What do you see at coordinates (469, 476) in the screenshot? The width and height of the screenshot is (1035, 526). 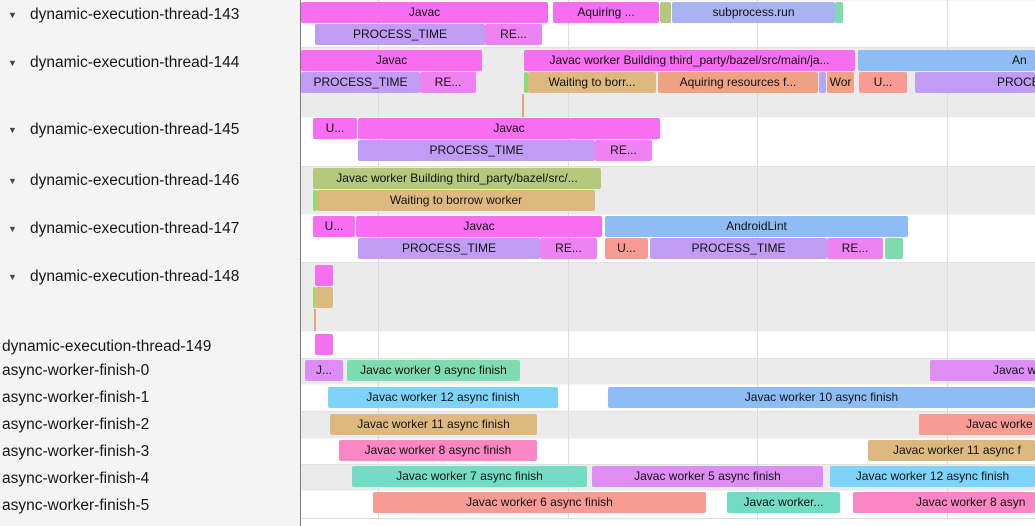 I see `slice: Javac worker 7 async finish` at bounding box center [469, 476].